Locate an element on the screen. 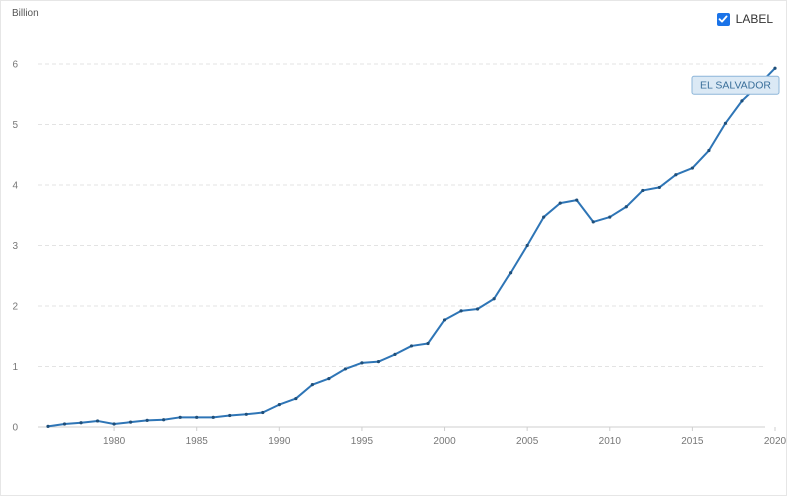  x-tick-label: 1980 is located at coordinates (114, 441).